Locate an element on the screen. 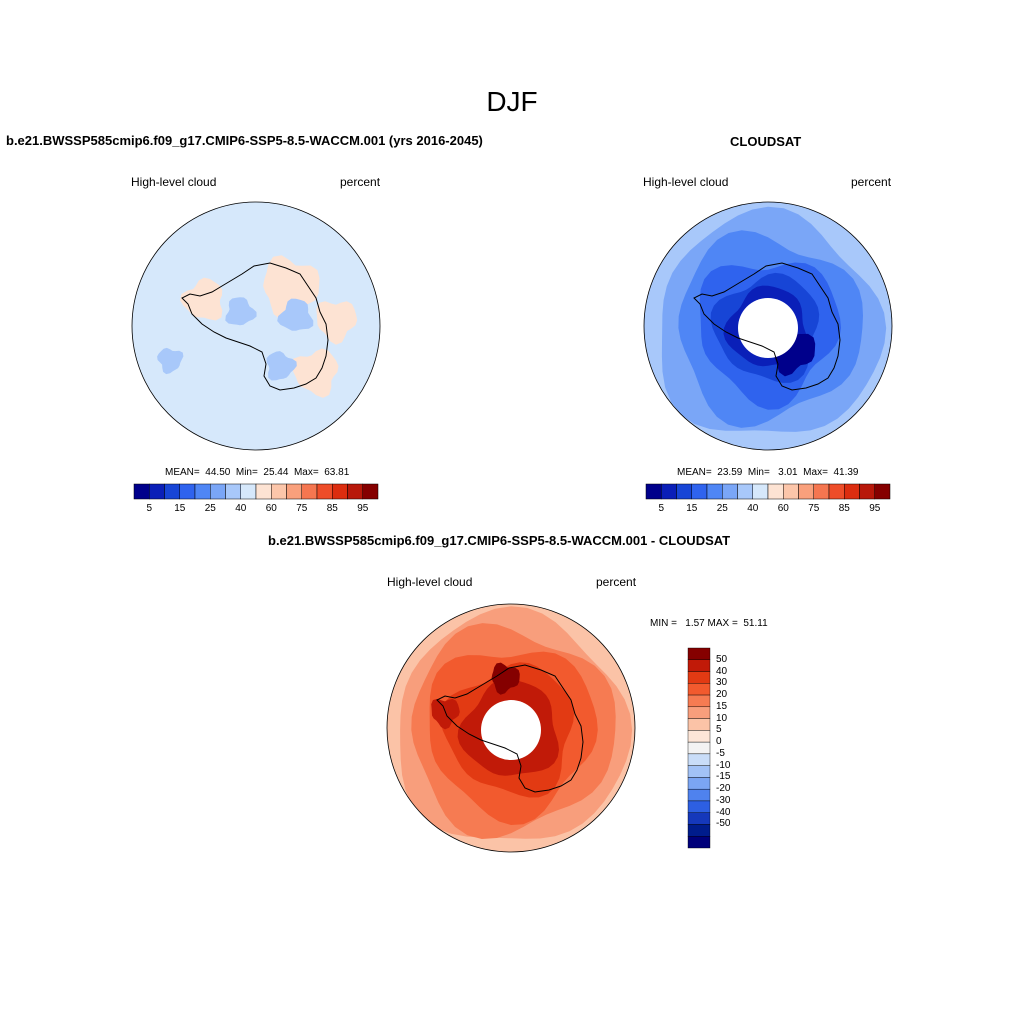 The image size is (1024, 1024). panel-1-colorbar-ticks: 5 15 25 40 60 75 85 95 is located at coordinates (256, 510).